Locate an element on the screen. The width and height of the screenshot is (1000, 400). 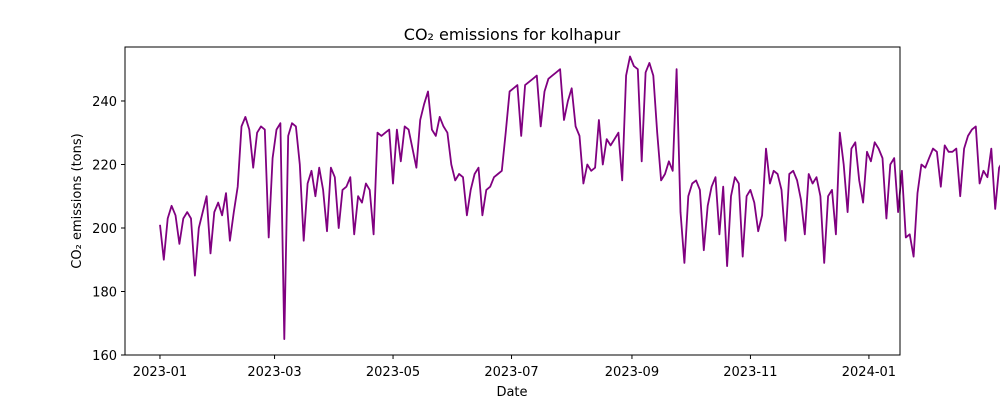
x-tick-label: 2023-11 is located at coordinates (750, 372).